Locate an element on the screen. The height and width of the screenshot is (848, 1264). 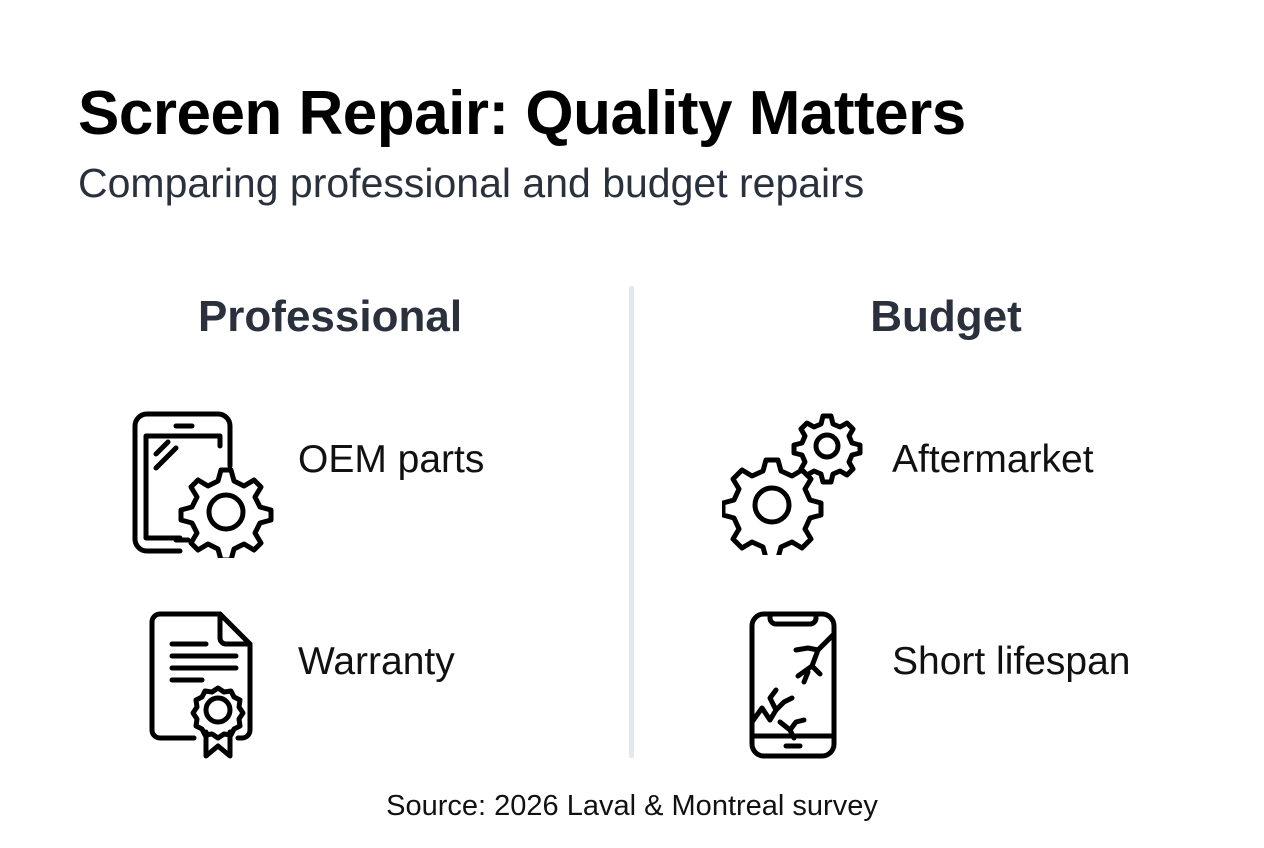
tablet-gear-icon is located at coordinates (203, 484).